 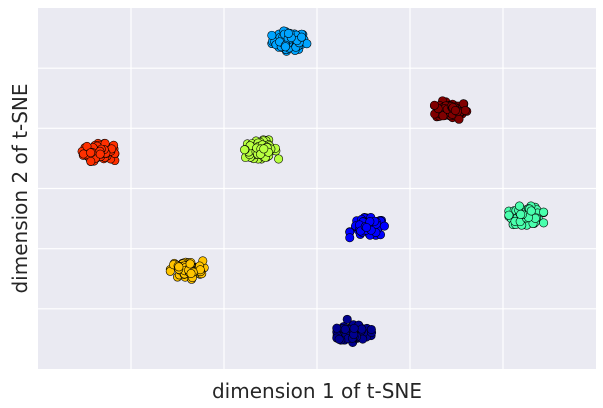 What do you see at coordinates (317, 391) in the screenshot?
I see `x-axis-label: dimension 1 of t-SNE` at bounding box center [317, 391].